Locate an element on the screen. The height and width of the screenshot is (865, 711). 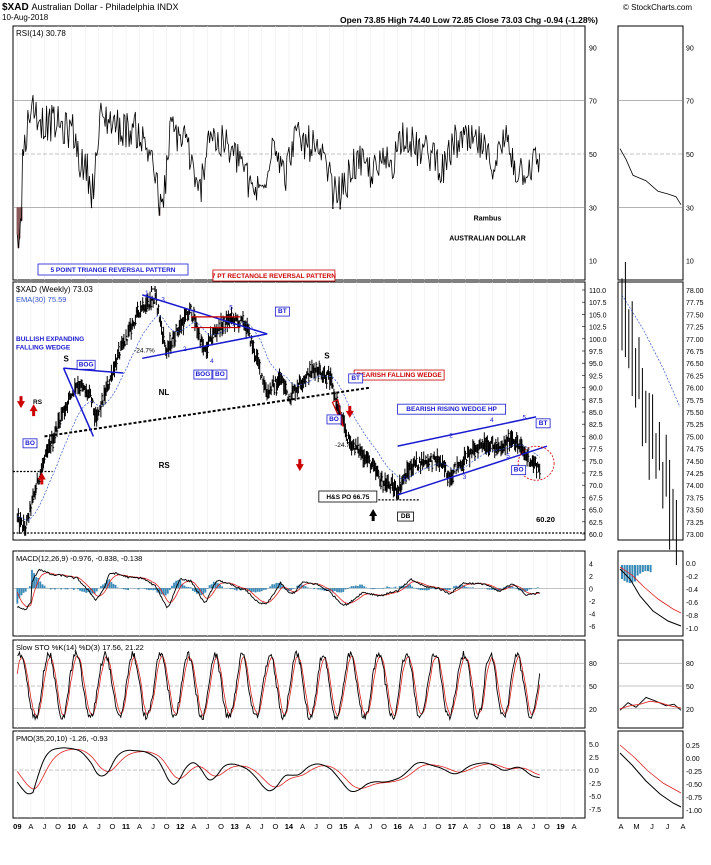
bog-label-1: BOG is located at coordinates (86, 364).